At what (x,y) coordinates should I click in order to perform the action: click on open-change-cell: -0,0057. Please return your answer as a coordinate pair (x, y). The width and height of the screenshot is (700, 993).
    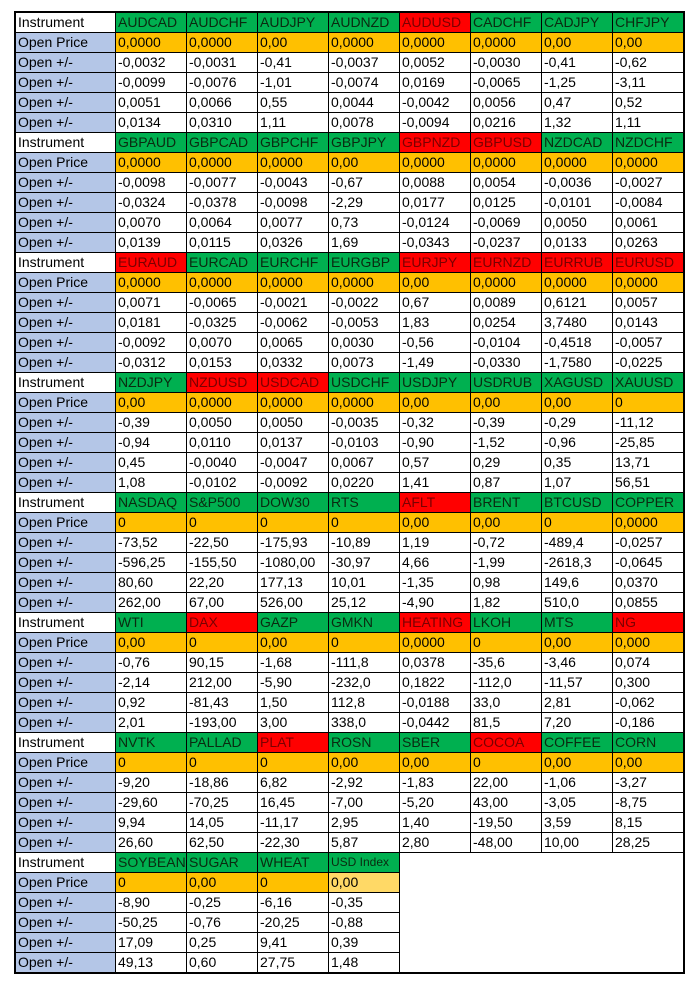
    Looking at the image, I should click on (648, 342).